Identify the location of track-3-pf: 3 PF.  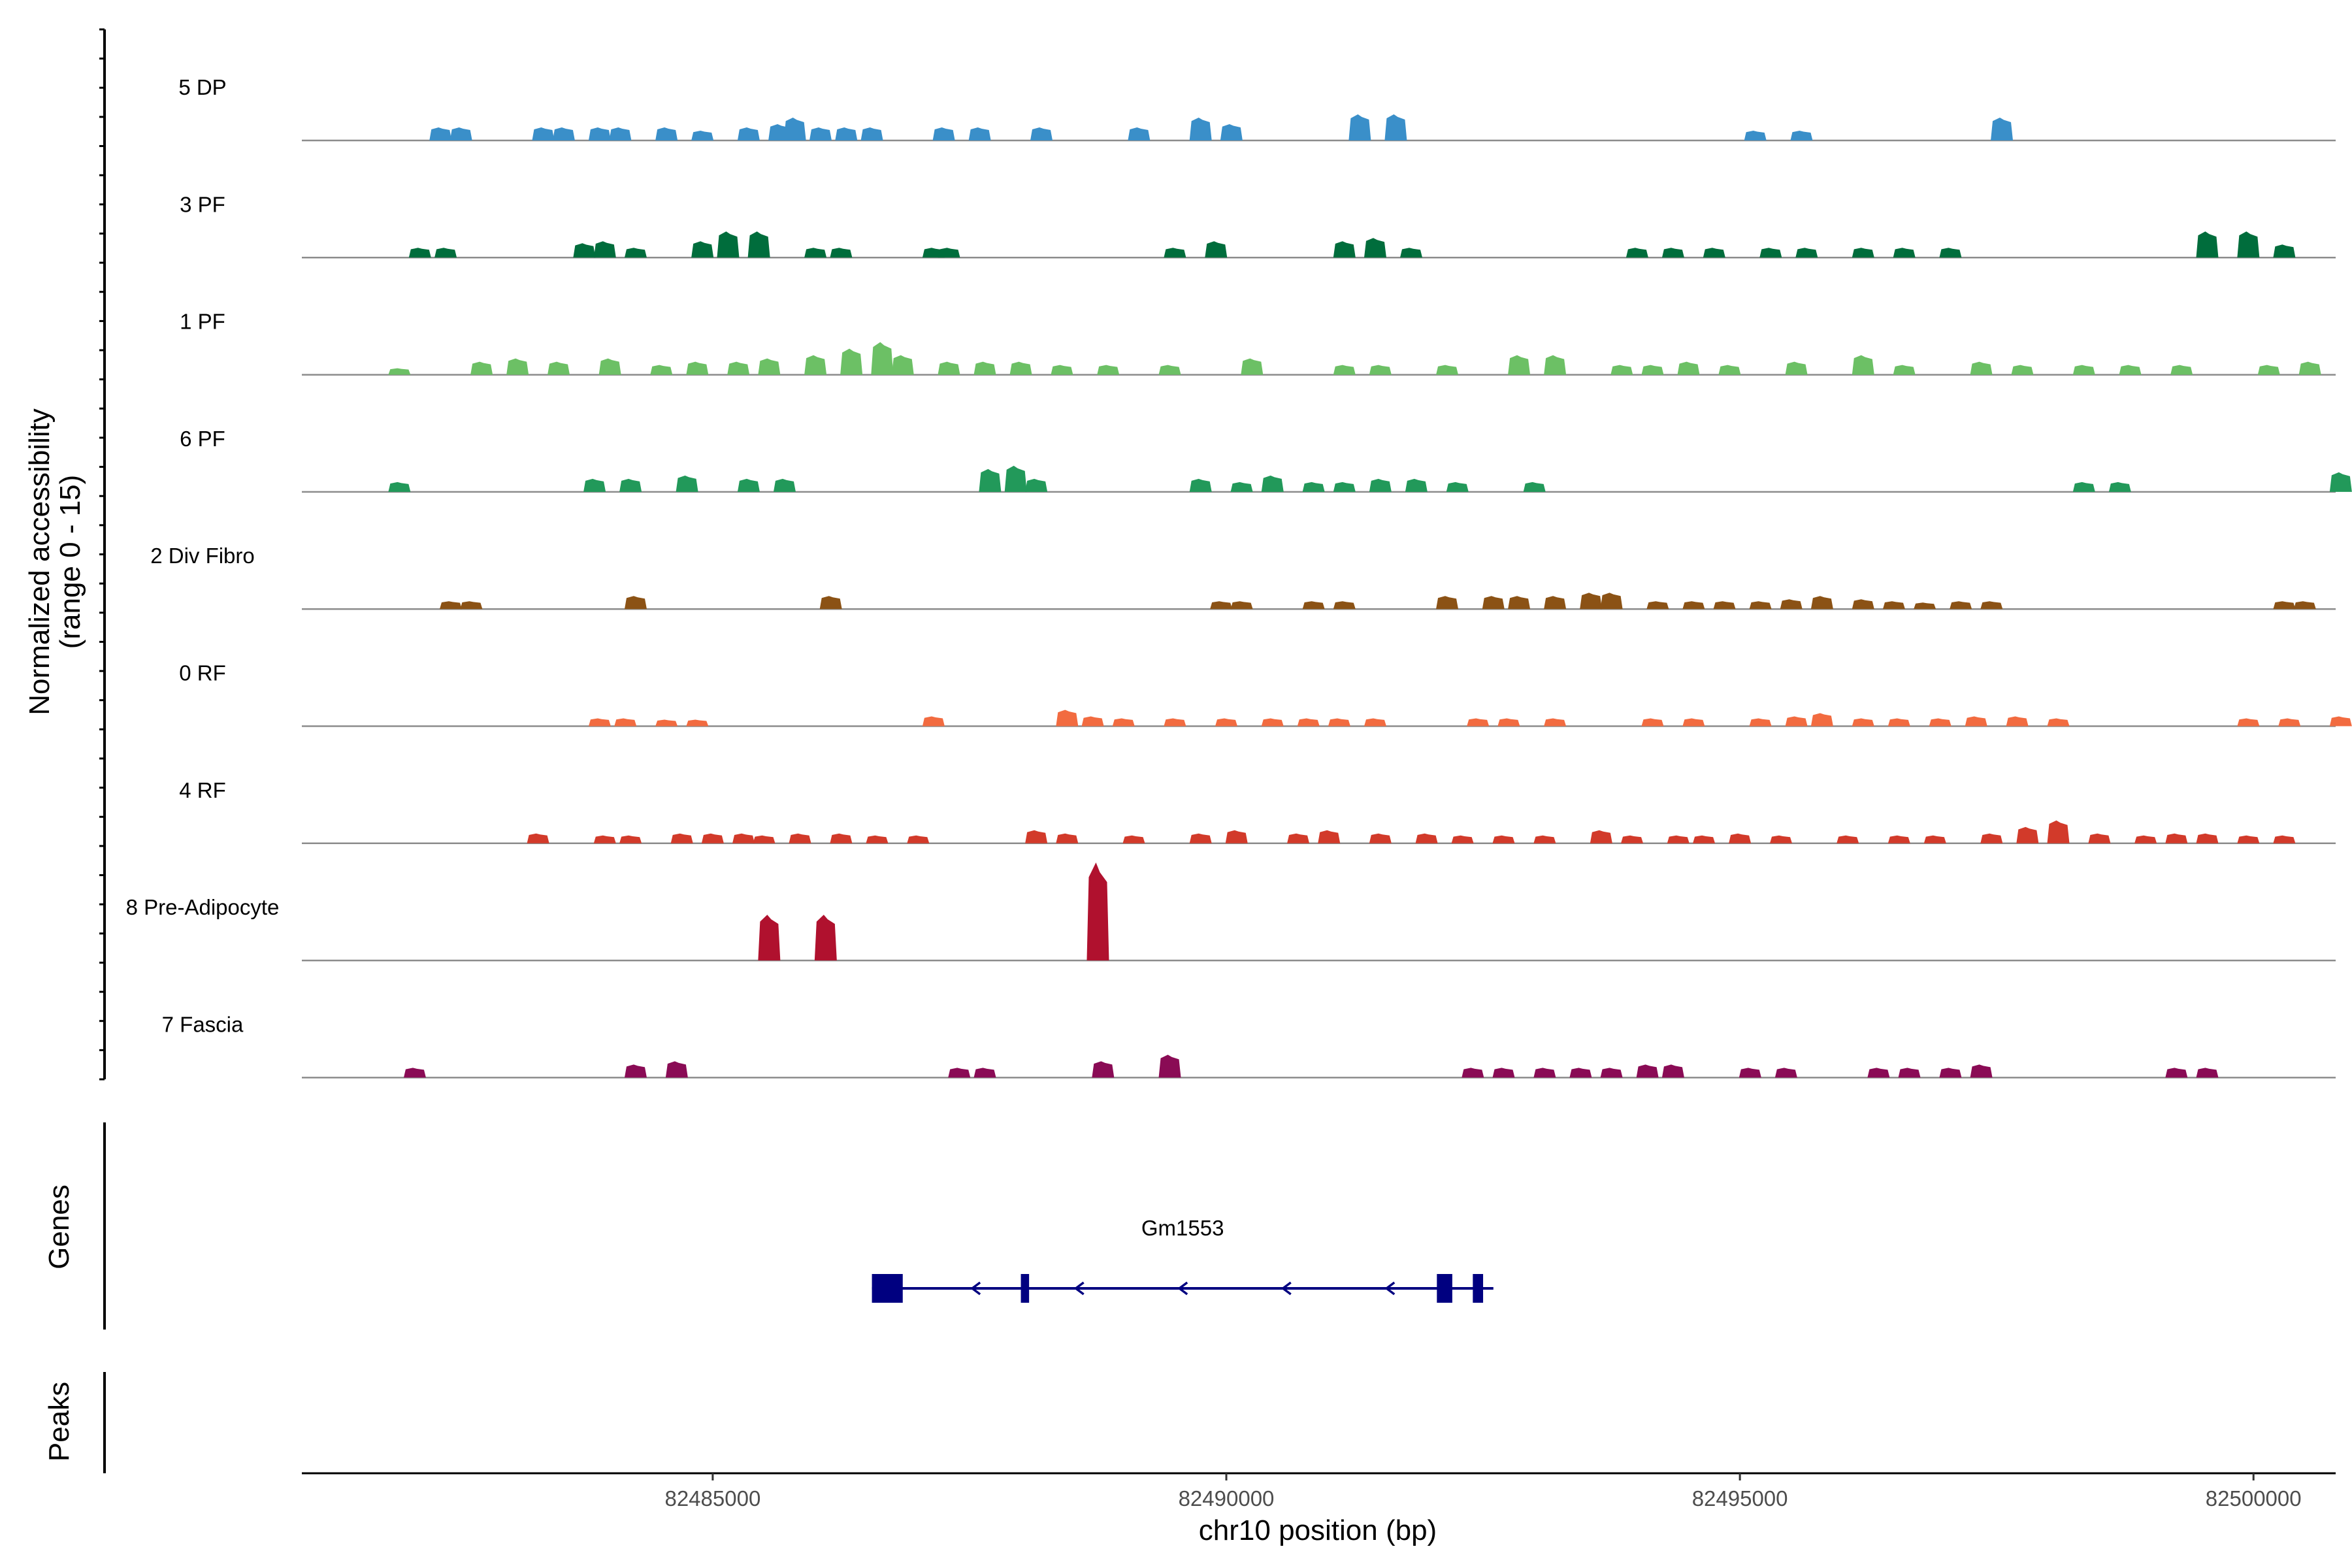
(1258, 225).